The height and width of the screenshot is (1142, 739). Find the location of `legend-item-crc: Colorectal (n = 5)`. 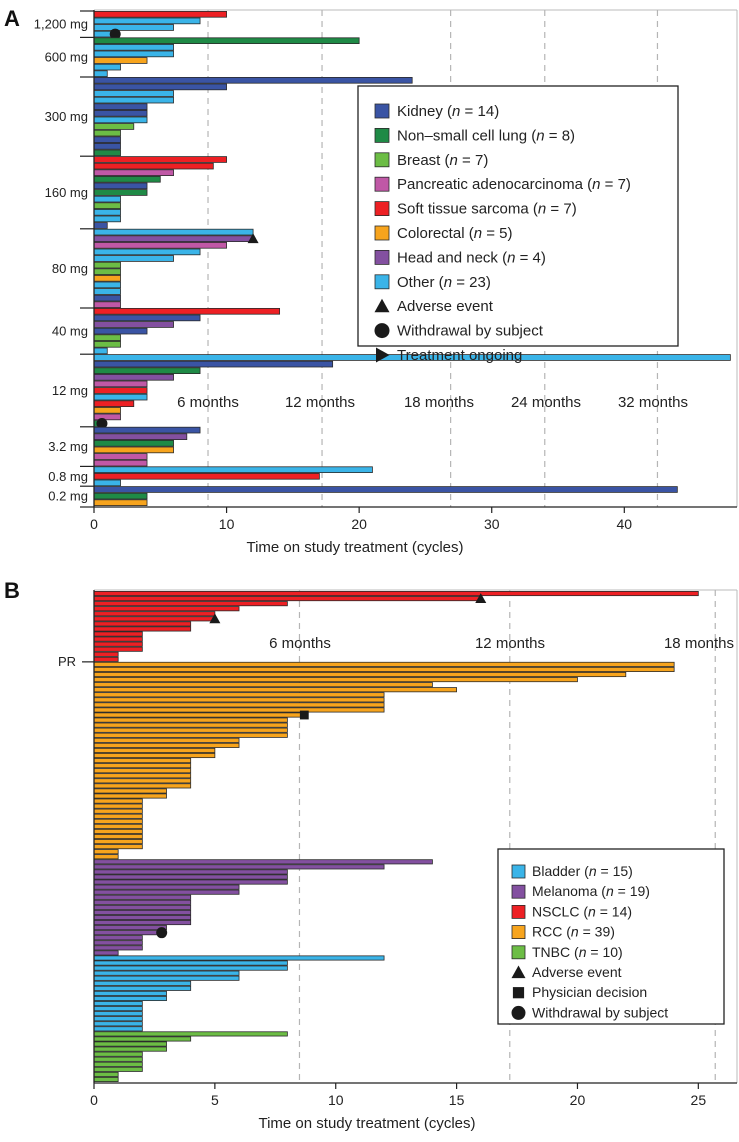

legend-item-crc: Colorectal (n = 5) is located at coordinates (443, 233).